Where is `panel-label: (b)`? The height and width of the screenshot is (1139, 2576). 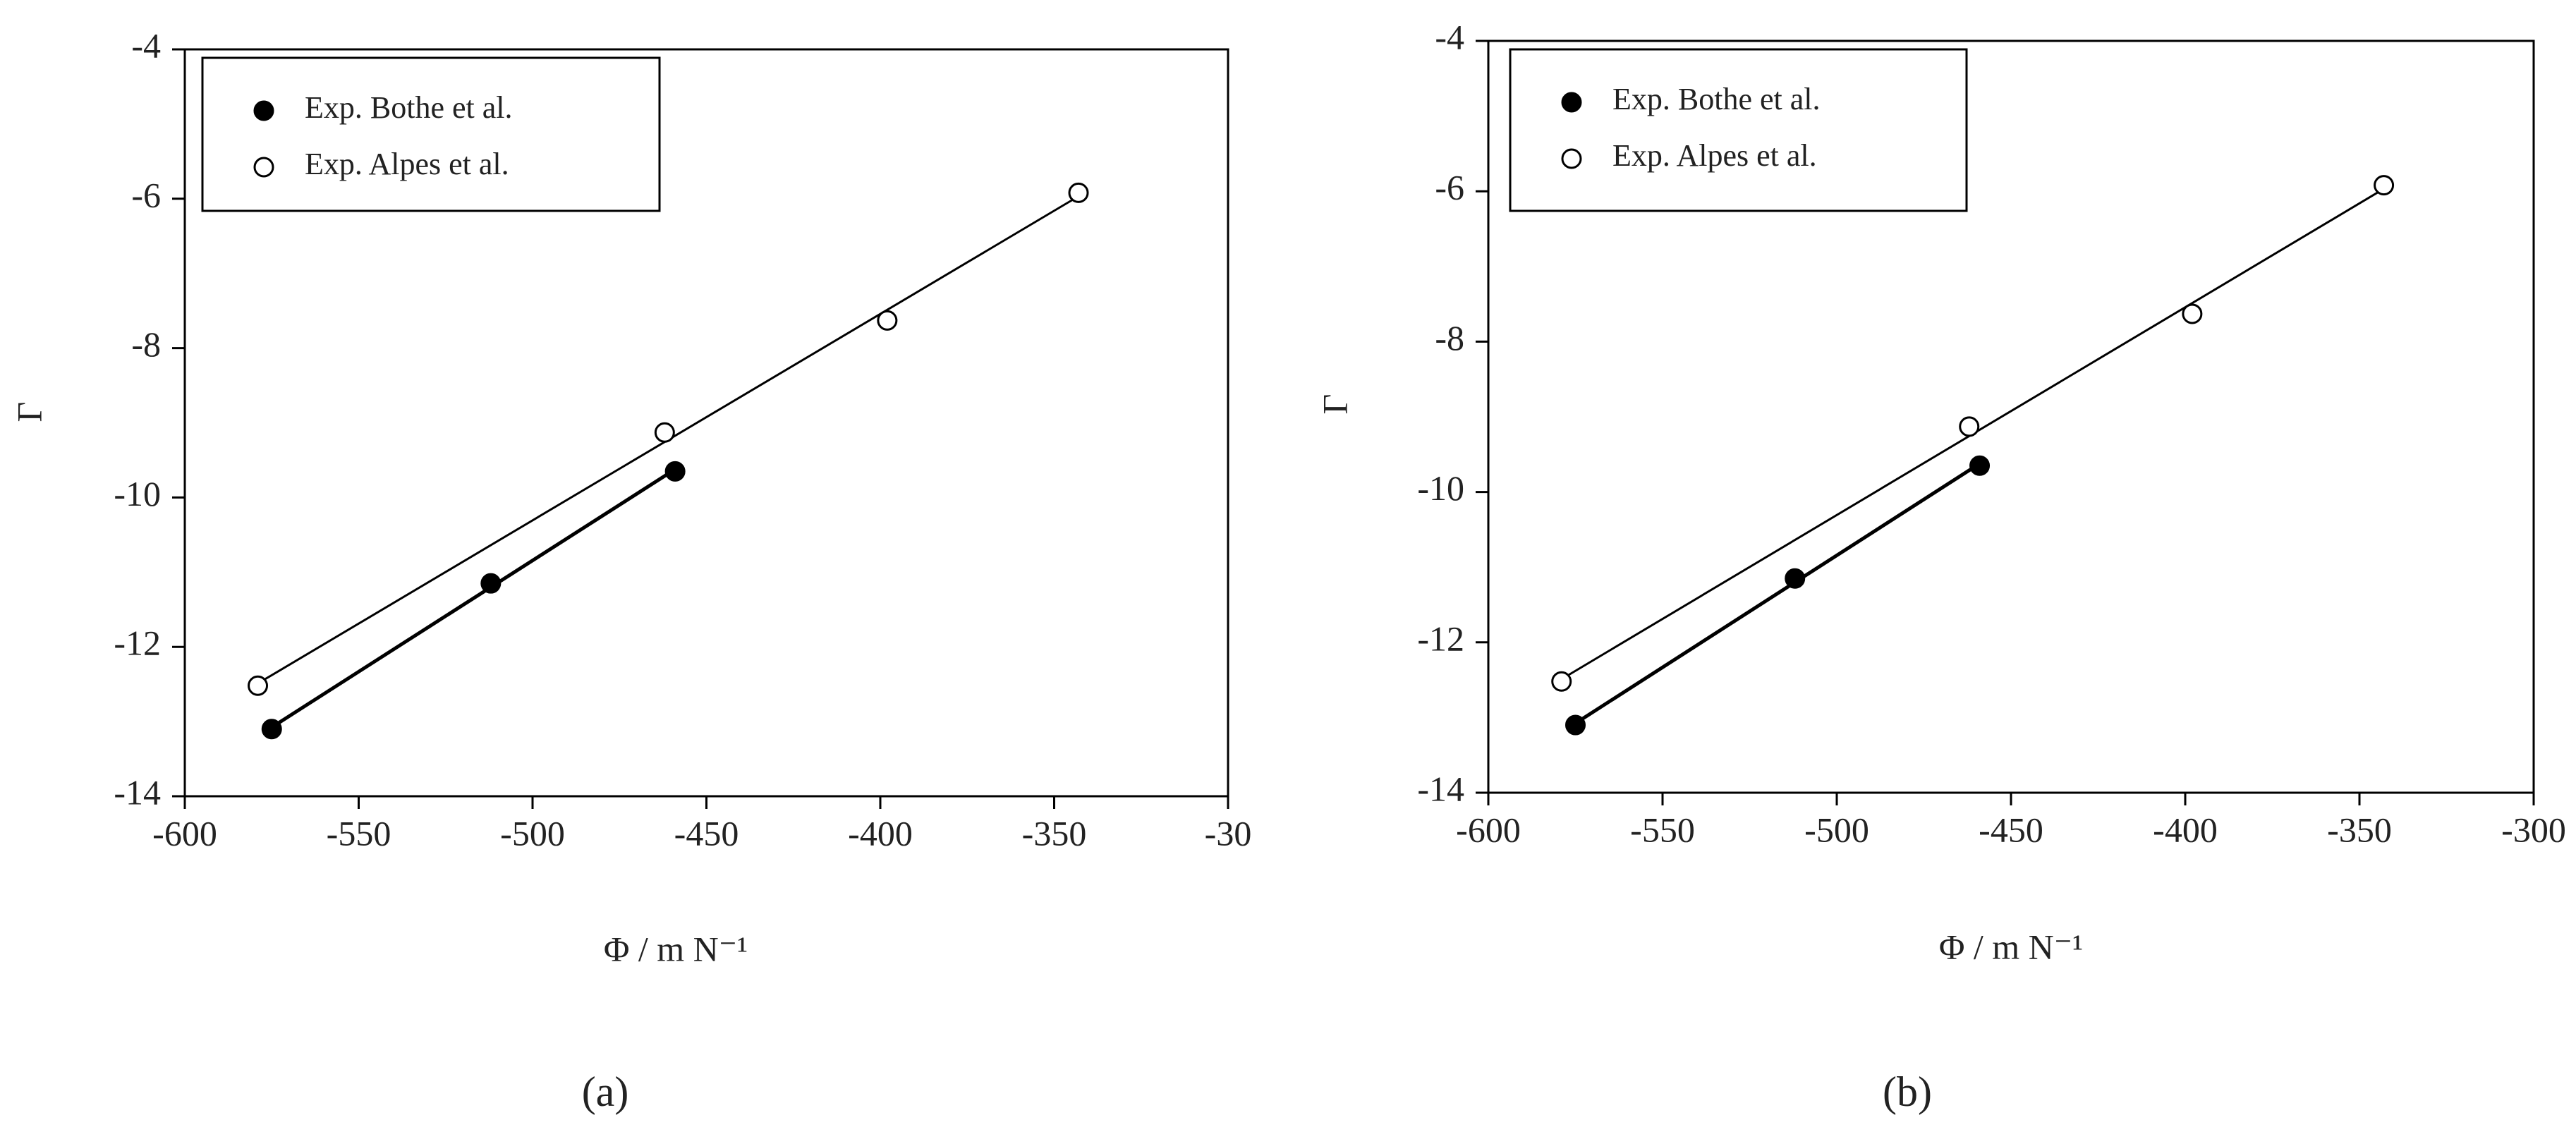
panel-label: (b) is located at coordinates (1907, 1091).